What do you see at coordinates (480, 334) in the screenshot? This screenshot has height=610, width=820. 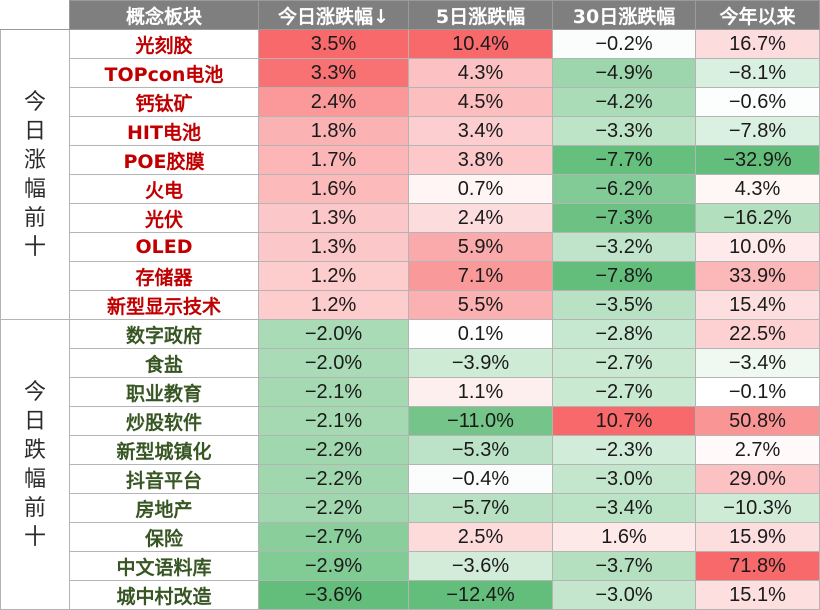 I see `five-day-change-cell: 0.1%` at bounding box center [480, 334].